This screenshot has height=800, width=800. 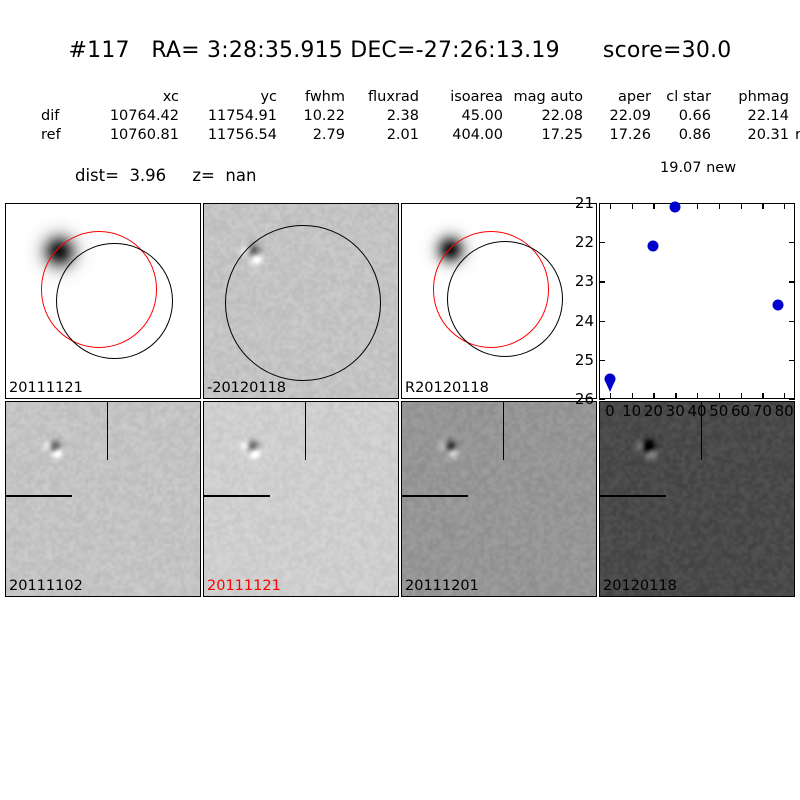 What do you see at coordinates (763, 97) in the screenshot?
I see `col-header-phmag: phmag` at bounding box center [763, 97].